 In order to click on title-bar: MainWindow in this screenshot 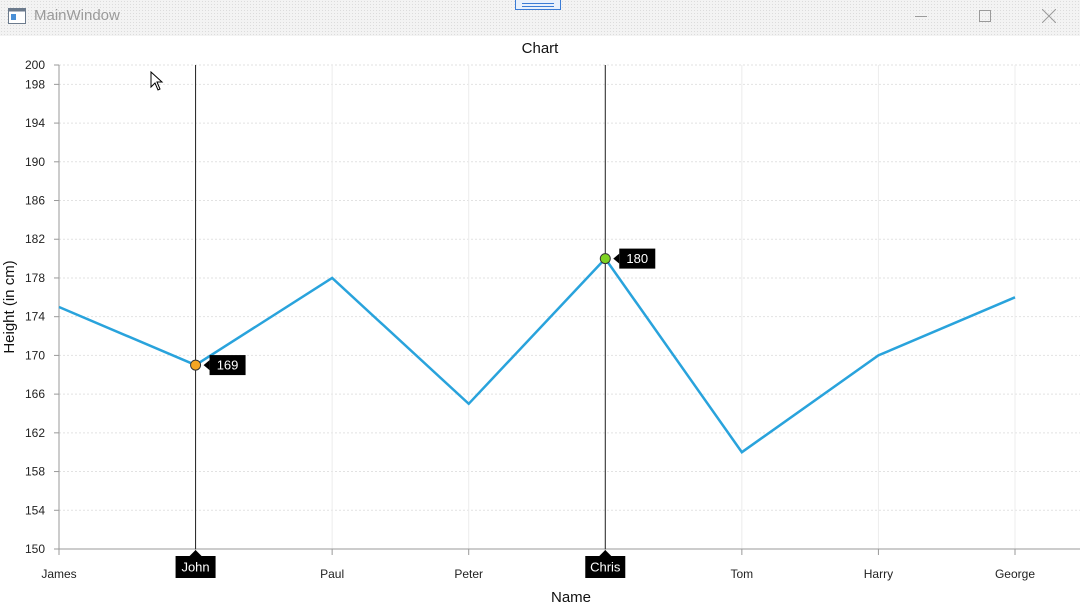, I will do `click(540, 18)`.